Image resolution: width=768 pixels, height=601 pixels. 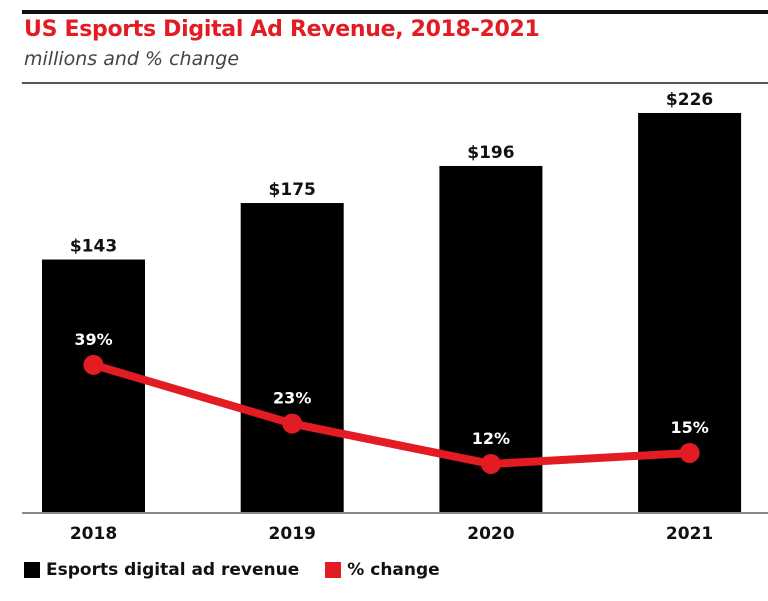 What do you see at coordinates (490, 463) in the screenshot?
I see `point-2020` at bounding box center [490, 463].